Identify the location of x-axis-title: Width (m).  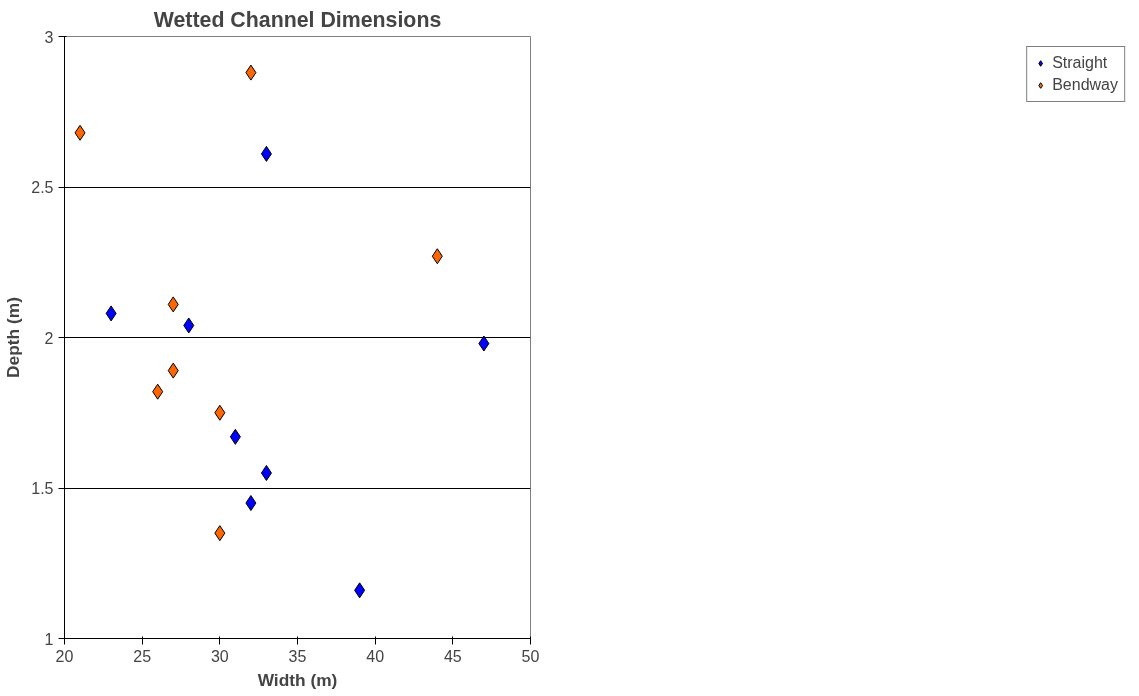
(297, 679).